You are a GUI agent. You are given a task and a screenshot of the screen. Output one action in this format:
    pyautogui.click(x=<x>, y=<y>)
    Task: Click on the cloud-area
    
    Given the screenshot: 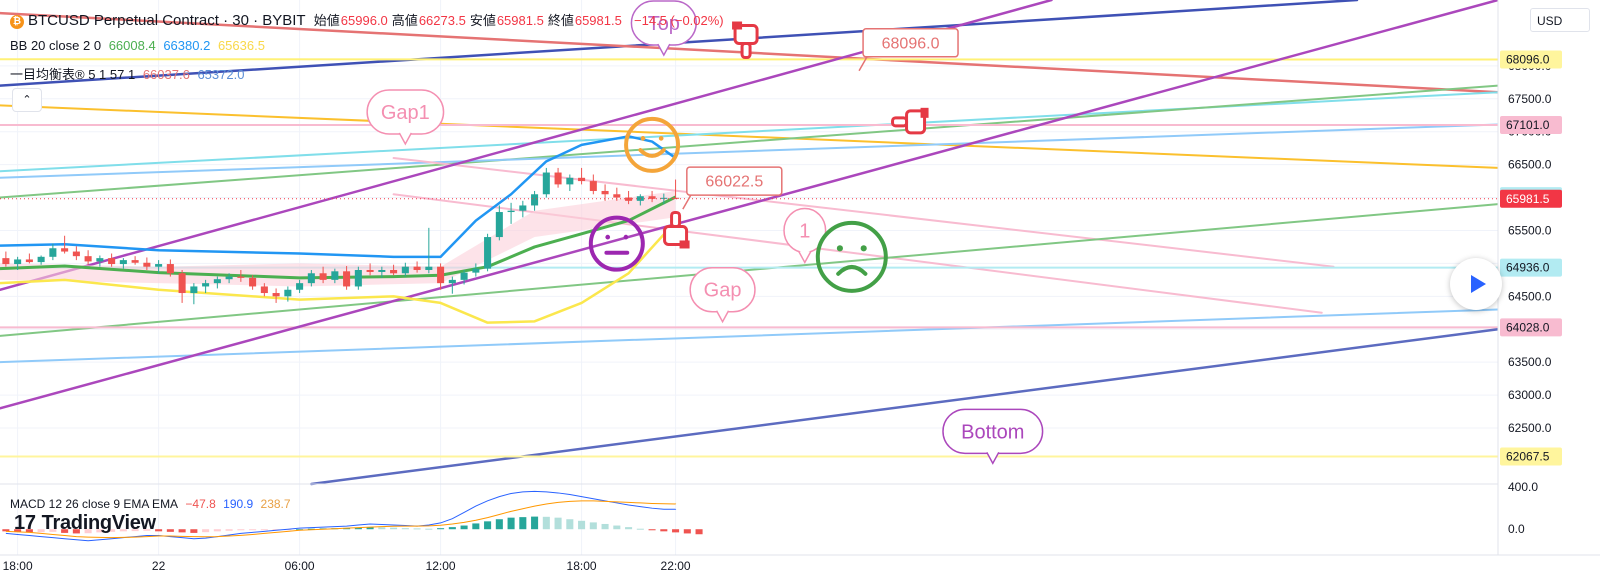 What is the action you would take?
    pyautogui.click(x=338, y=238)
    